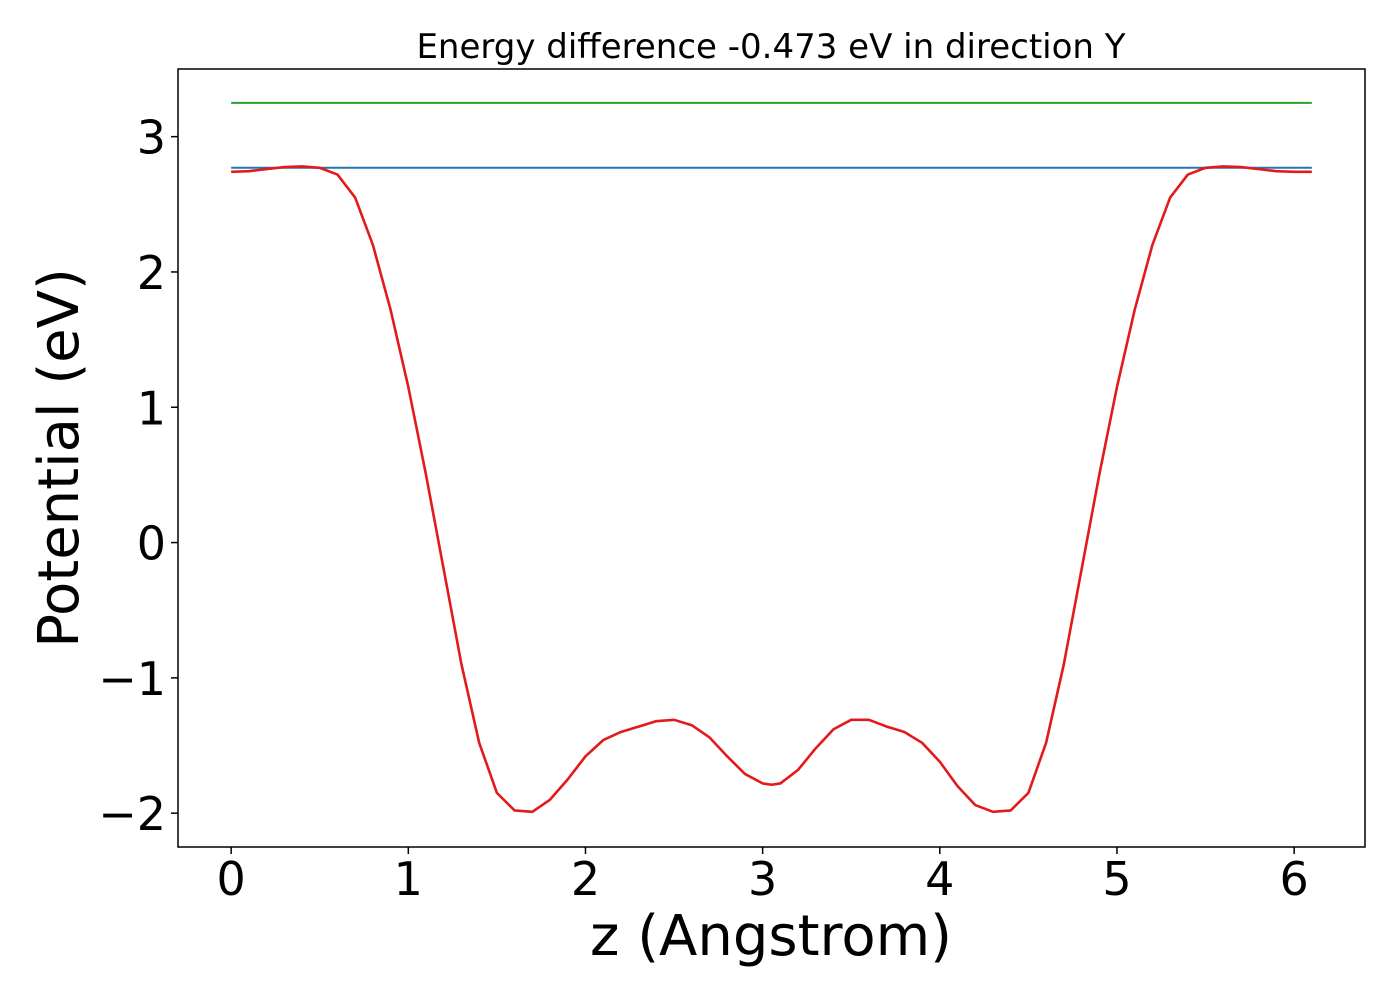 The width and height of the screenshot is (1400, 1000). I want to click on x-tick-label: 2, so click(585, 879).